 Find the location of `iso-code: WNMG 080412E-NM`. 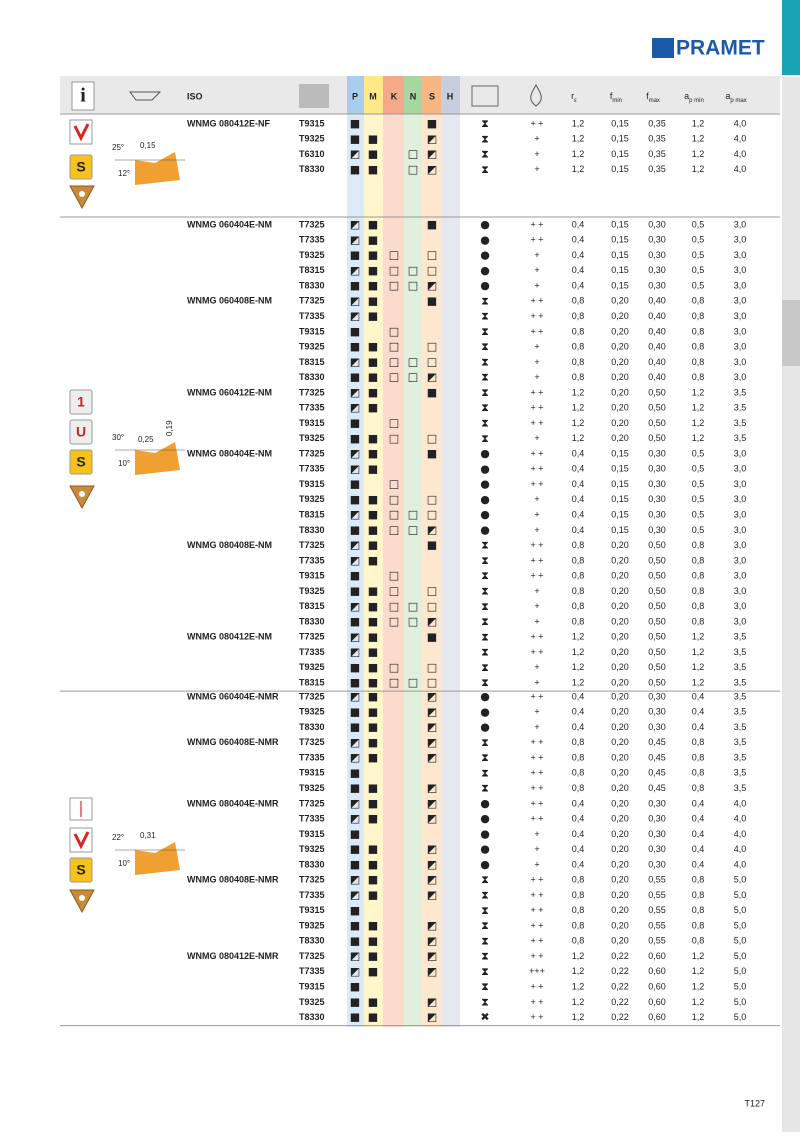

iso-code: WNMG 080412E-NM is located at coordinates (229, 637).